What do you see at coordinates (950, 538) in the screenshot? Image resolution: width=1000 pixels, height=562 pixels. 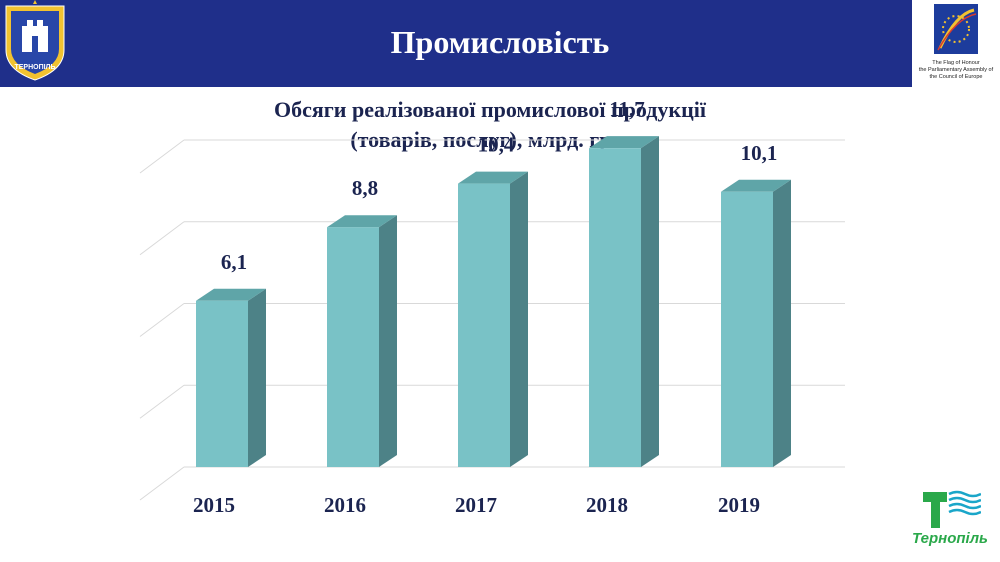 I see `city-logo-text: Тернопіль` at bounding box center [950, 538].